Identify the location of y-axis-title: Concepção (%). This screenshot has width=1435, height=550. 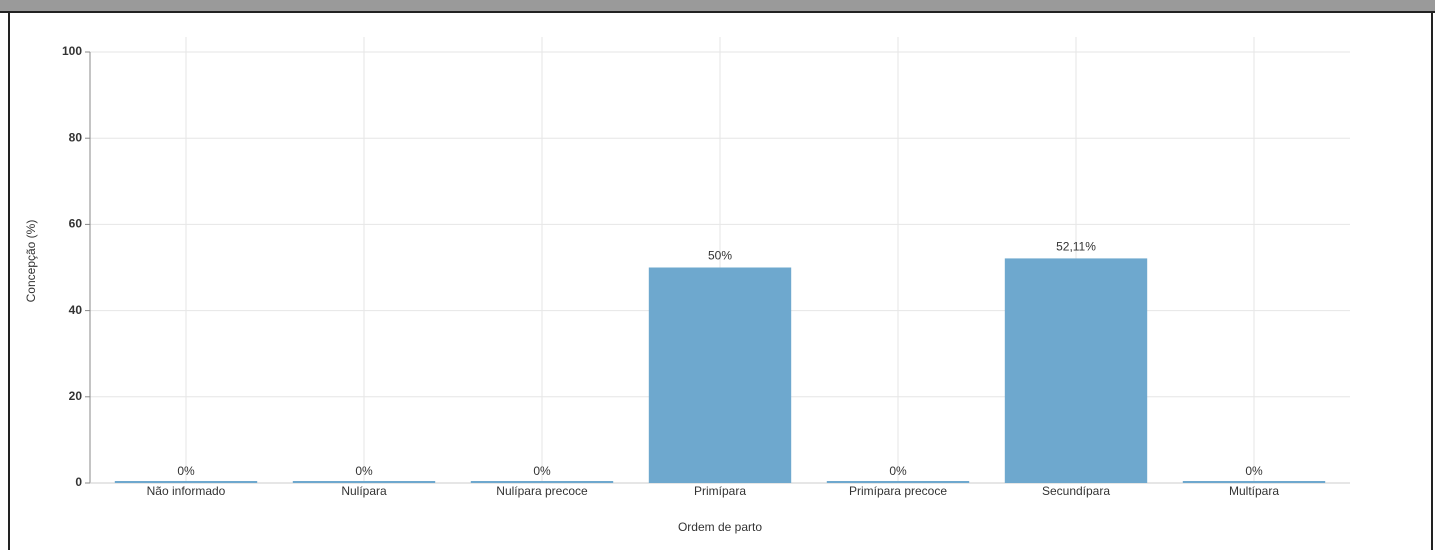
(31, 261).